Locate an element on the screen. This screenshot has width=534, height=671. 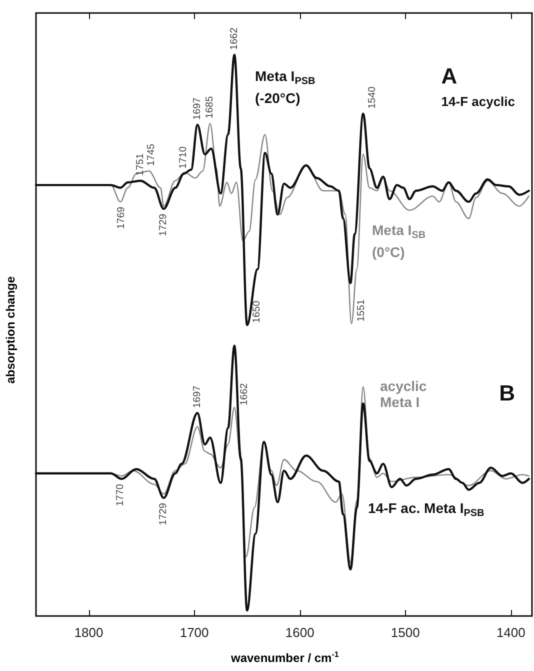
annotation: 1710 is located at coordinates (184, 157).